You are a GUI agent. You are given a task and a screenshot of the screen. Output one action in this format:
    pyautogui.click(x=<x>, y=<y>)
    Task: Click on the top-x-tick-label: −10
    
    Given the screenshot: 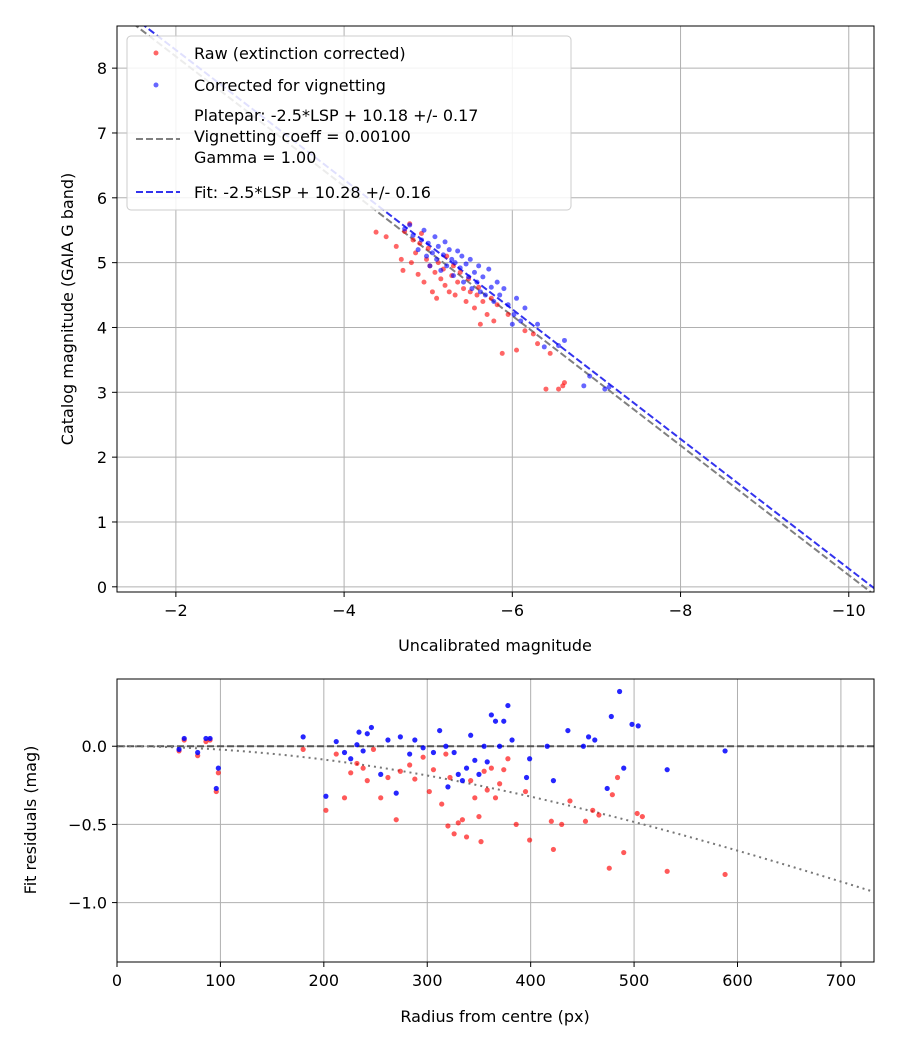 What is the action you would take?
    pyautogui.click(x=849, y=610)
    